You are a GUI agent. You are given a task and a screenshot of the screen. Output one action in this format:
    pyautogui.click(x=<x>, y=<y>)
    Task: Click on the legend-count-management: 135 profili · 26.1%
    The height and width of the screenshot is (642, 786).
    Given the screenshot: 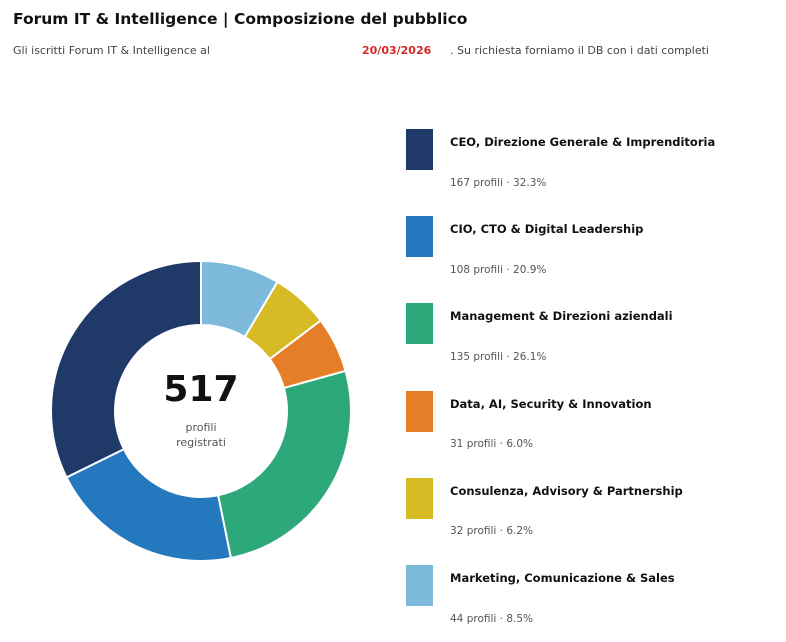 What is the action you would take?
    pyautogui.click(x=498, y=357)
    